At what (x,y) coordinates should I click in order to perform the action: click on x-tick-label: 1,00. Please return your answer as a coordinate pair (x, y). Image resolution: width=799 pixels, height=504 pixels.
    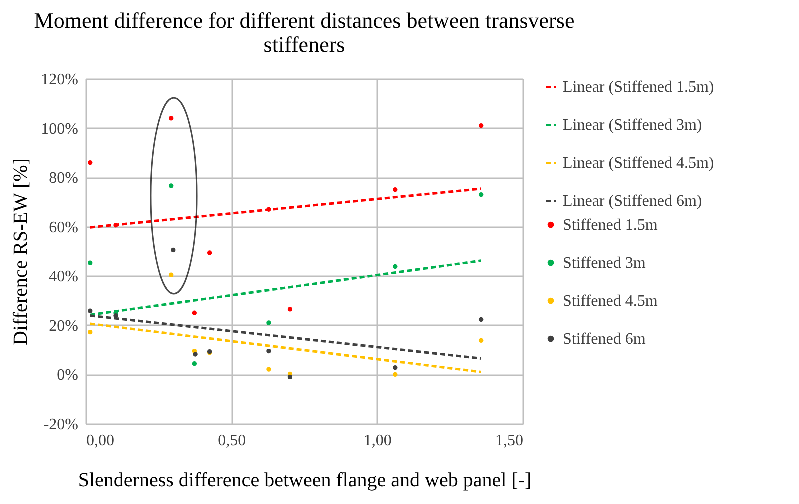
    Looking at the image, I should click on (378, 441).